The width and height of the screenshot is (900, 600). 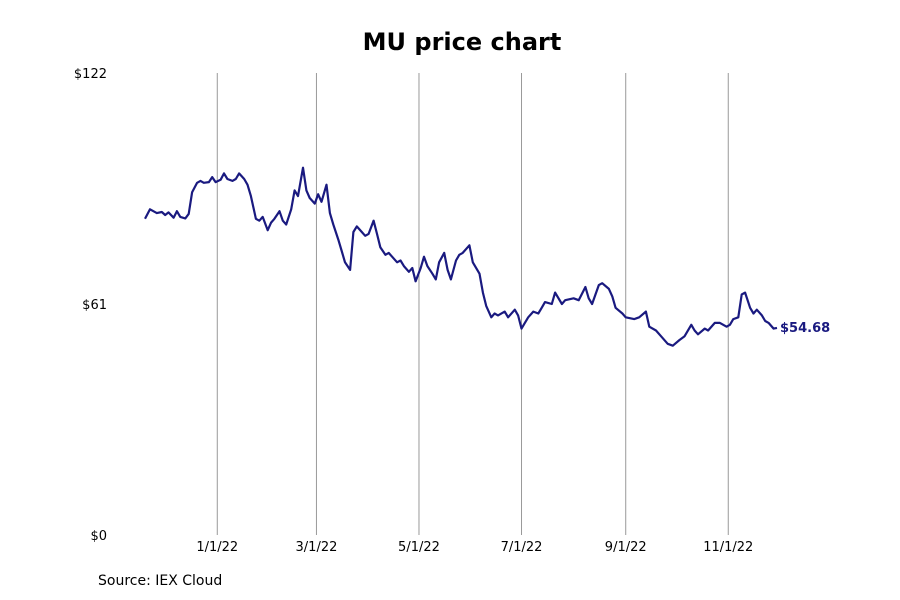 I want to click on last-price-label: $54.68, so click(x=805, y=328).